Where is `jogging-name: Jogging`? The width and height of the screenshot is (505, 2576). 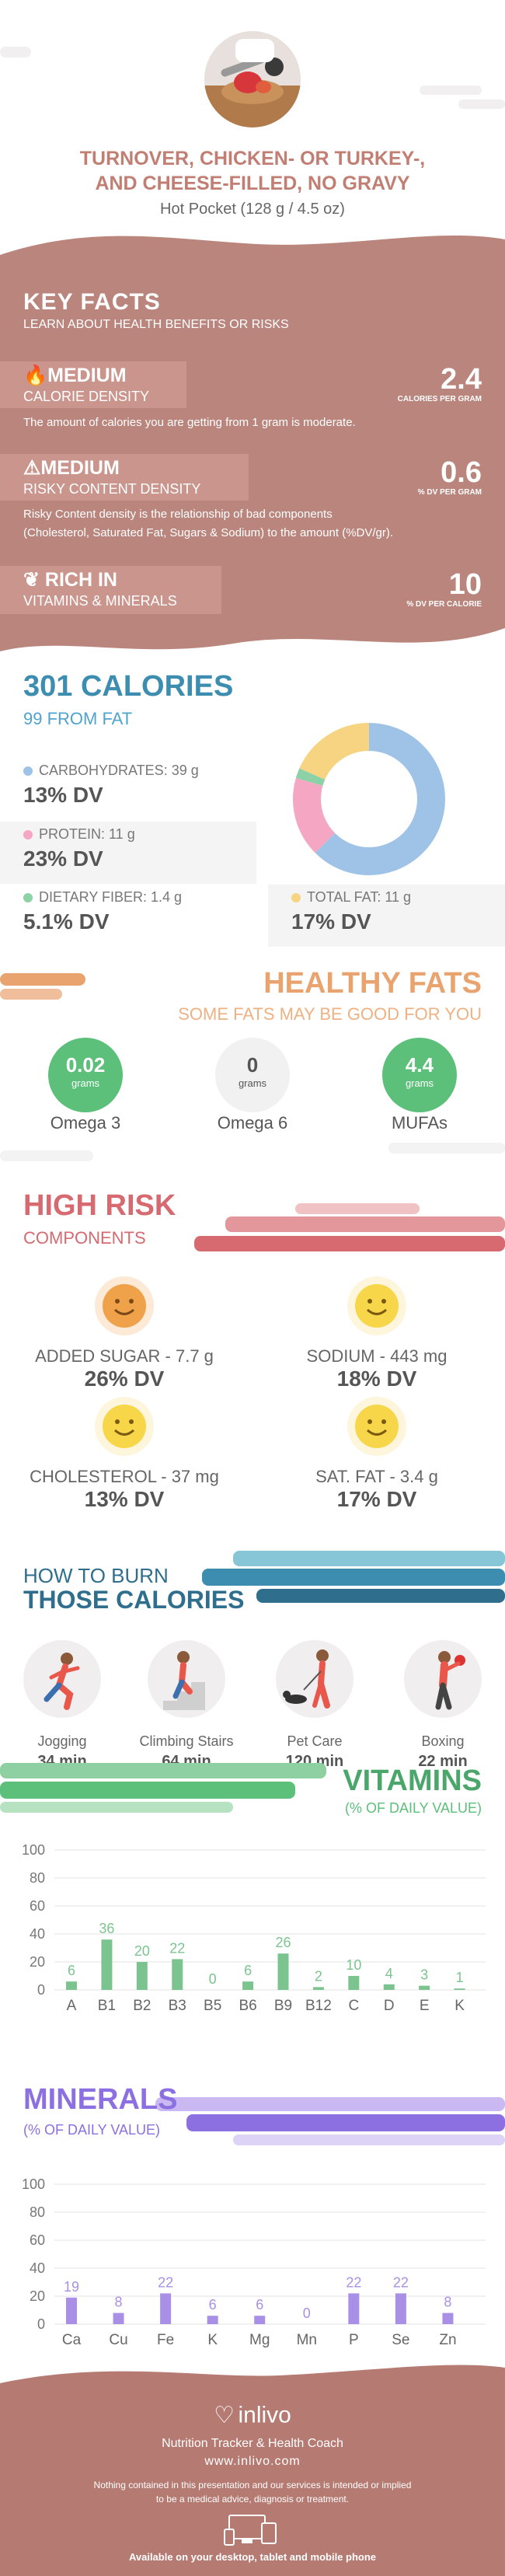 jogging-name: Jogging is located at coordinates (62, 1741).